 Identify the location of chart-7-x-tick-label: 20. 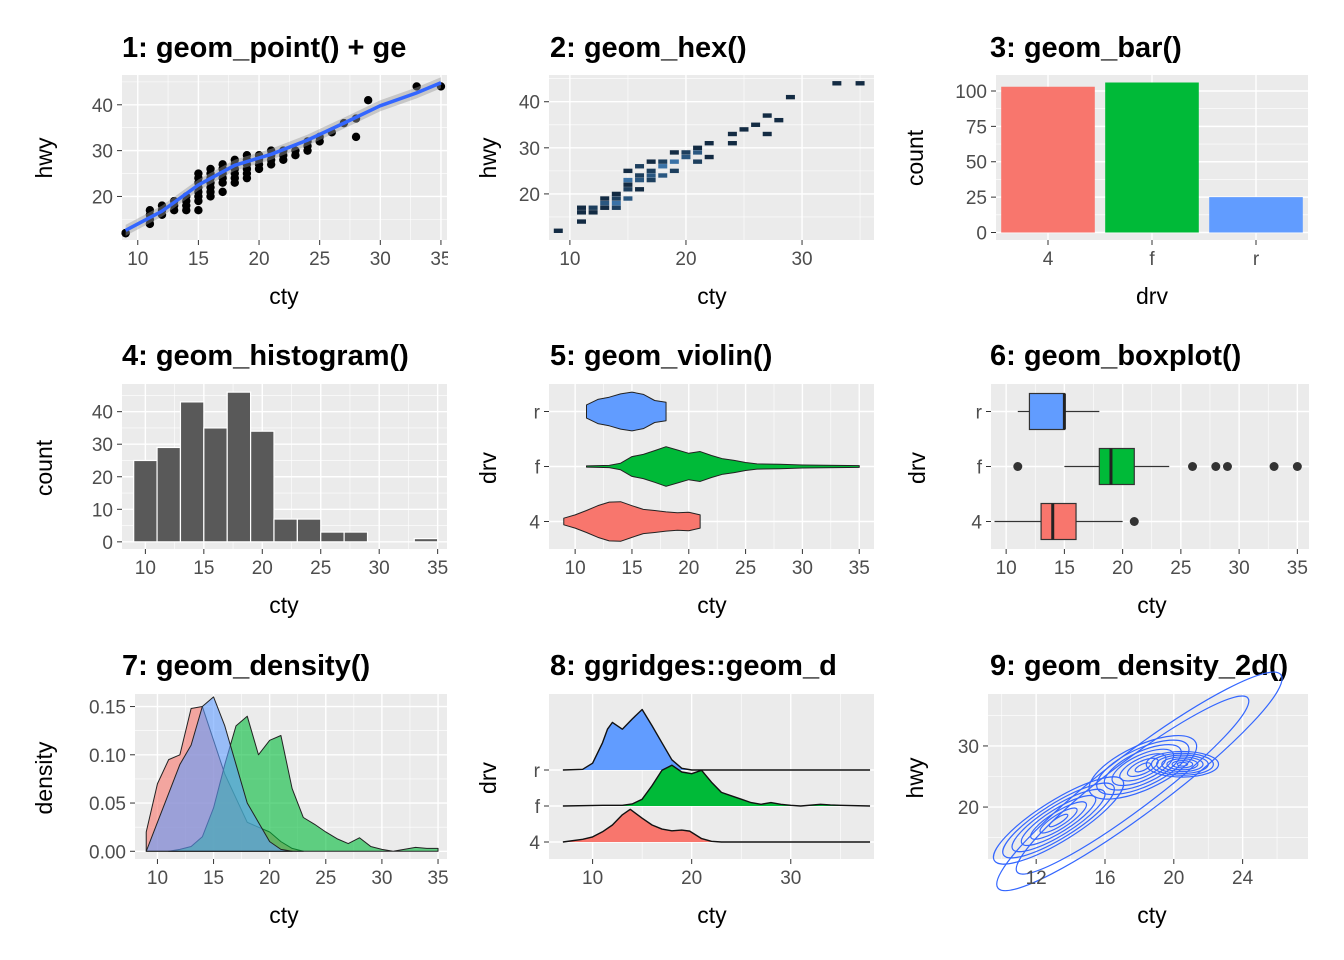
(269, 878).